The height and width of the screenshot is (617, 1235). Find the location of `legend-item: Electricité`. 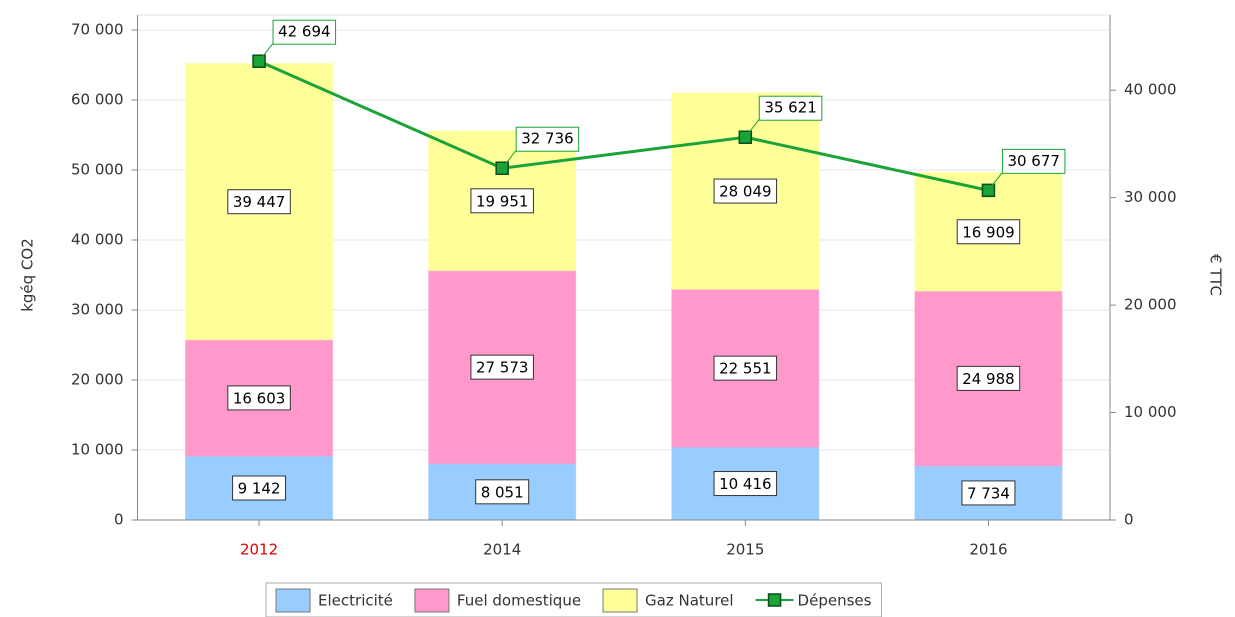

legend-item: Electricité is located at coordinates (334, 600).